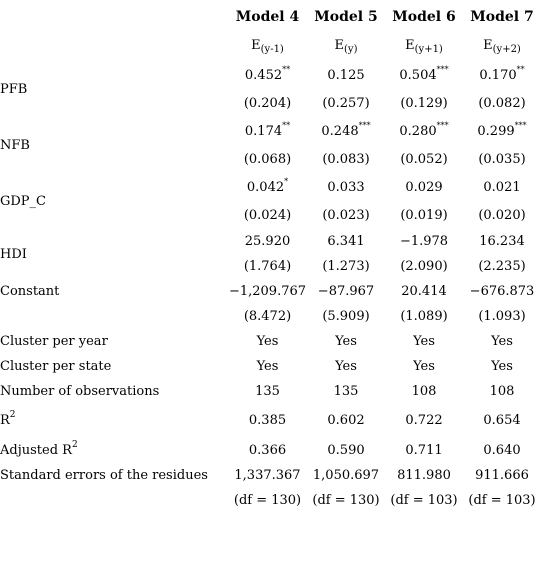 Image resolution: width=545 pixels, height=570 pixels. I want to click on se-cell: (0.023), so click(346, 215).